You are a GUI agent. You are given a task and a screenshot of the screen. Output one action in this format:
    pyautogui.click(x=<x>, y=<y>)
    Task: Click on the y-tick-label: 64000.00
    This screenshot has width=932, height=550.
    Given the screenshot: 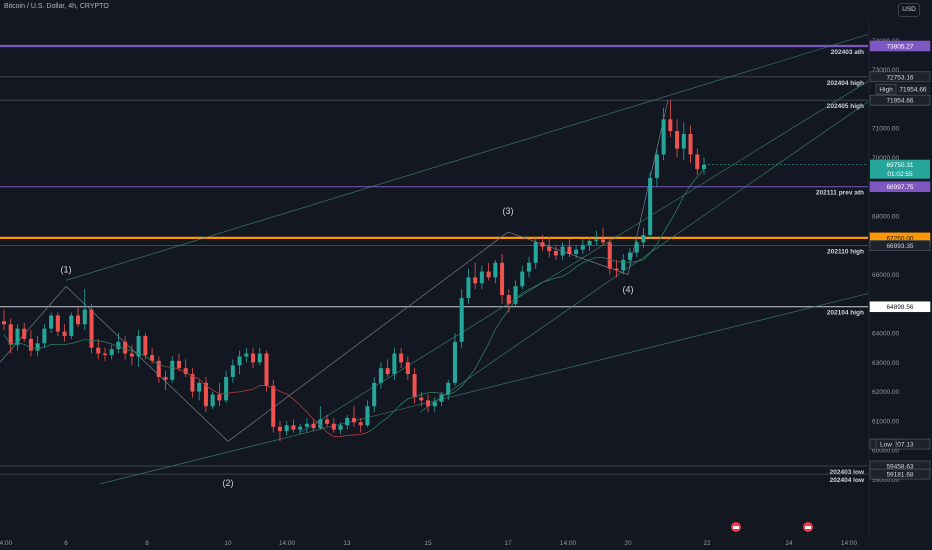 What is the action you would take?
    pyautogui.click(x=885, y=334)
    